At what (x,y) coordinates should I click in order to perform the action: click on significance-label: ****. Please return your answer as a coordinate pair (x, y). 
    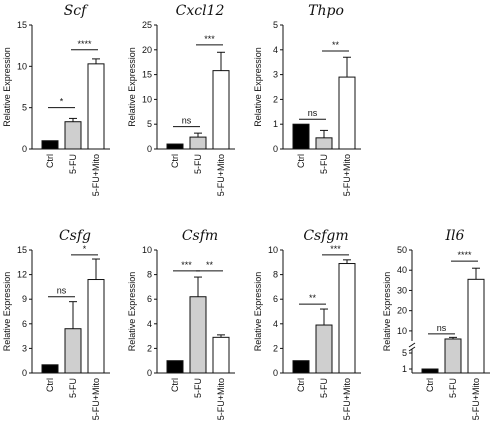
    Looking at the image, I should click on (84, 44).